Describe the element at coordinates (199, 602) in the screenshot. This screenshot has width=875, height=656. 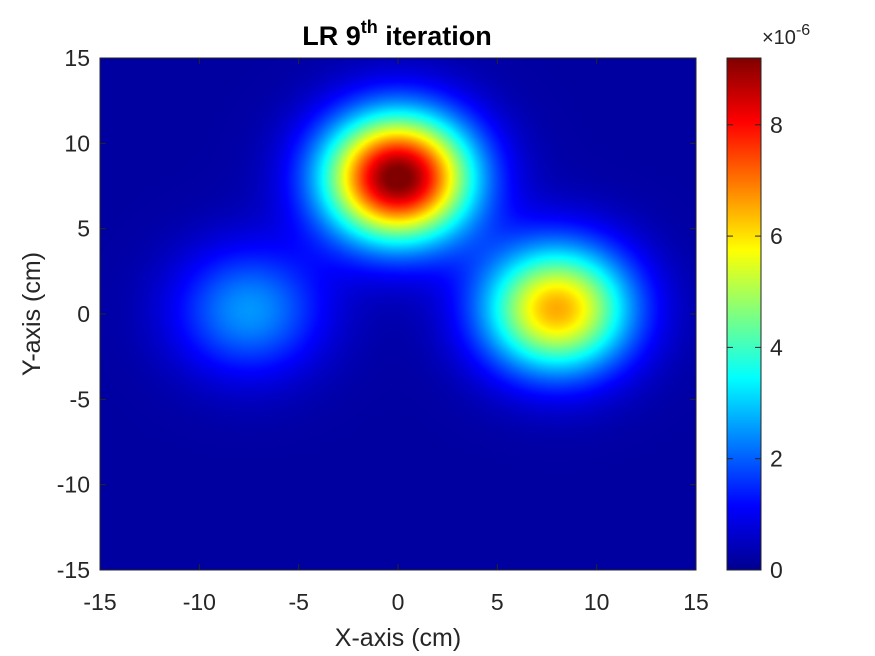
I see `x-tick-label: -10` at that location.